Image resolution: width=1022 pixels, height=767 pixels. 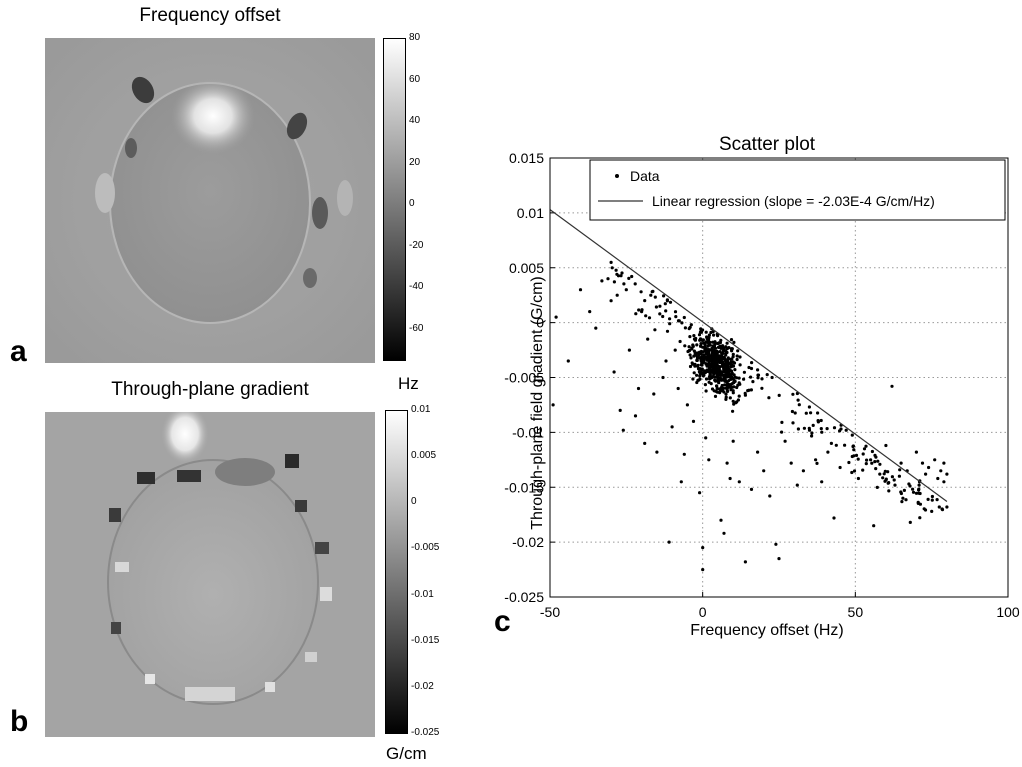 I want to click on y-axis-label: Through-plane field gradient (G/cm), so click(x=537, y=402).